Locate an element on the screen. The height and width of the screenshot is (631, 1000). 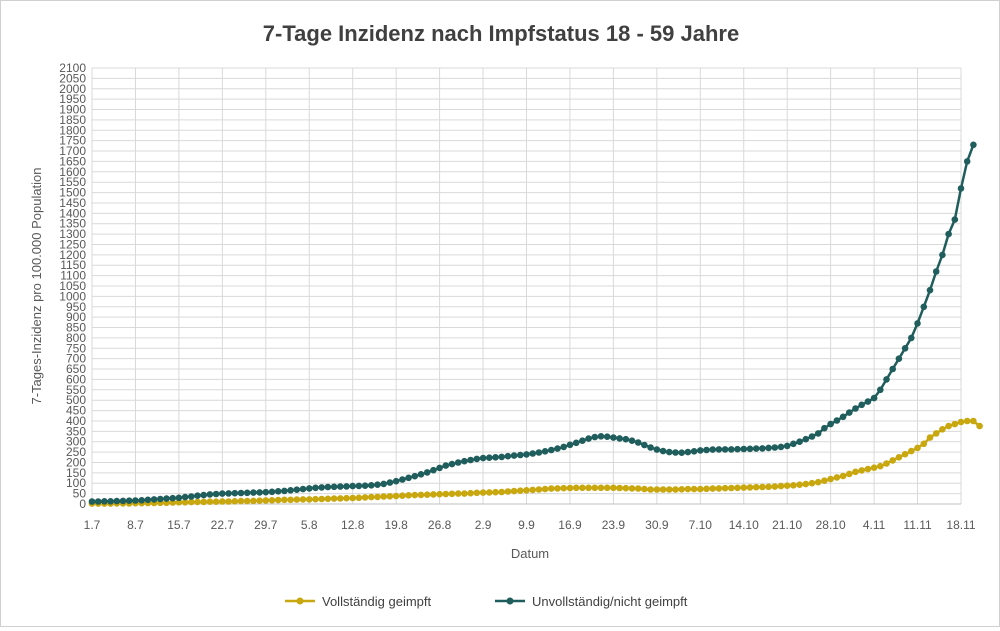
y-tick-label: 50 is located at coordinates (80, 494).